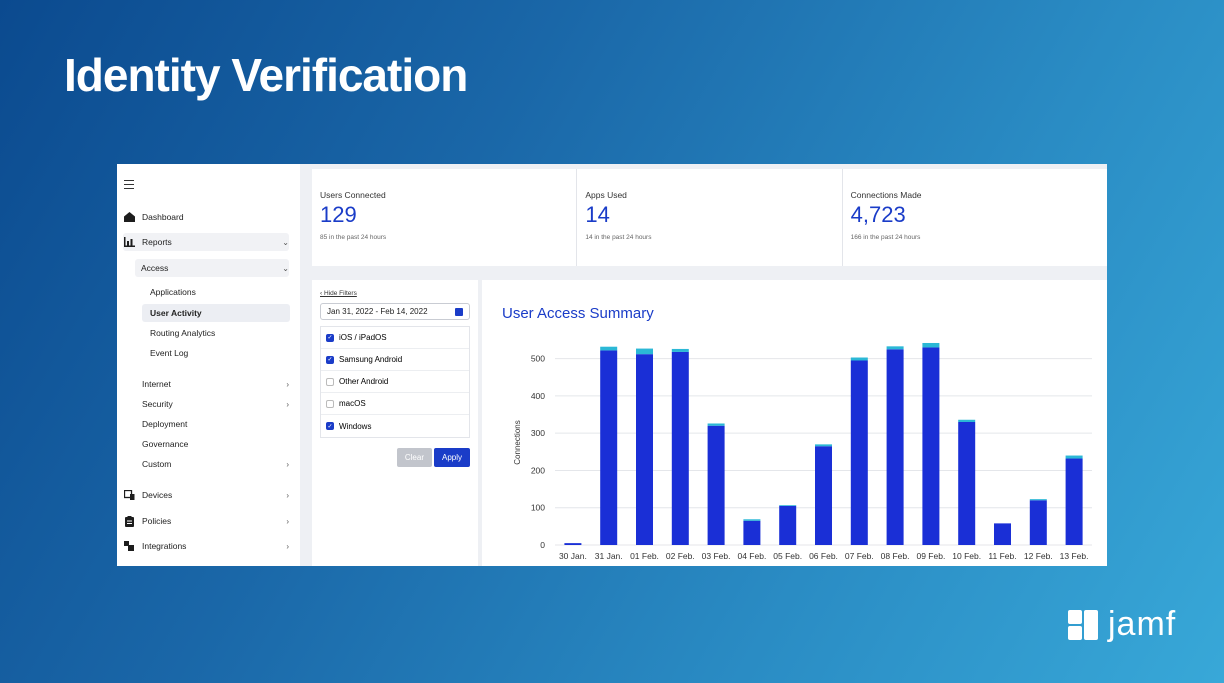 This screenshot has width=1224, height=683. I want to click on sidebar-item-label: Dashboard, so click(163, 217).